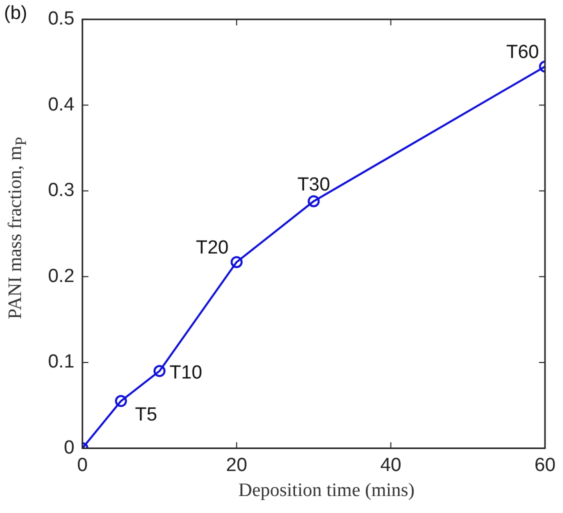  What do you see at coordinates (391, 465) in the screenshot?
I see `x-tick-label: 40` at bounding box center [391, 465].